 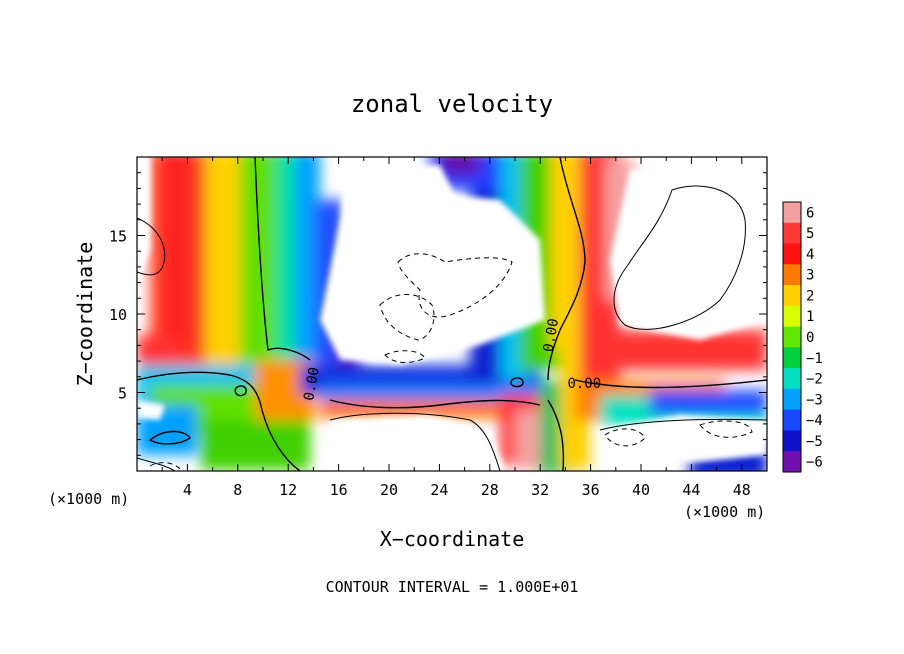 What do you see at coordinates (118, 315) in the screenshot?
I see `y-tick-label: 10` at bounding box center [118, 315].